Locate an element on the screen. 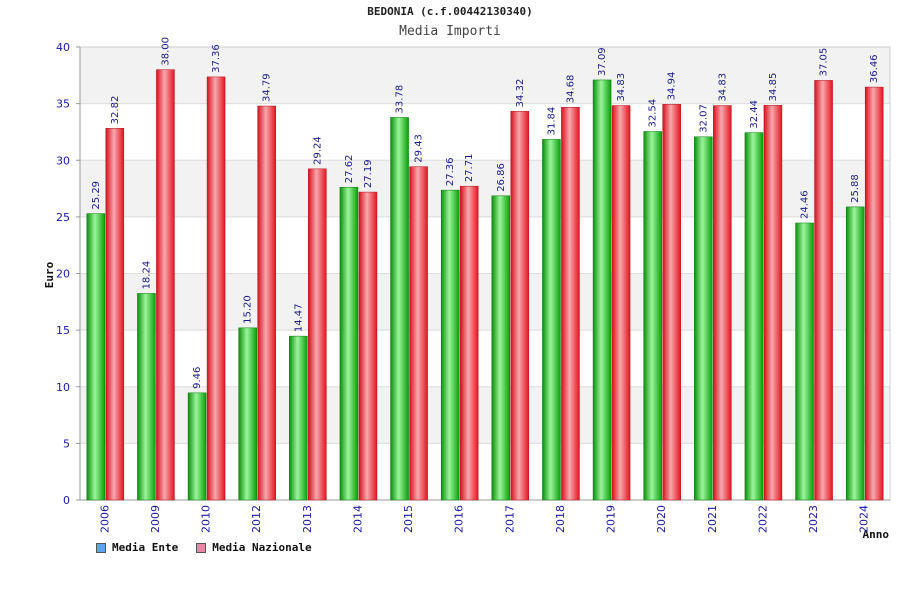 This screenshot has width=900, height=600. legend-swatch-ente is located at coordinates (101, 547).